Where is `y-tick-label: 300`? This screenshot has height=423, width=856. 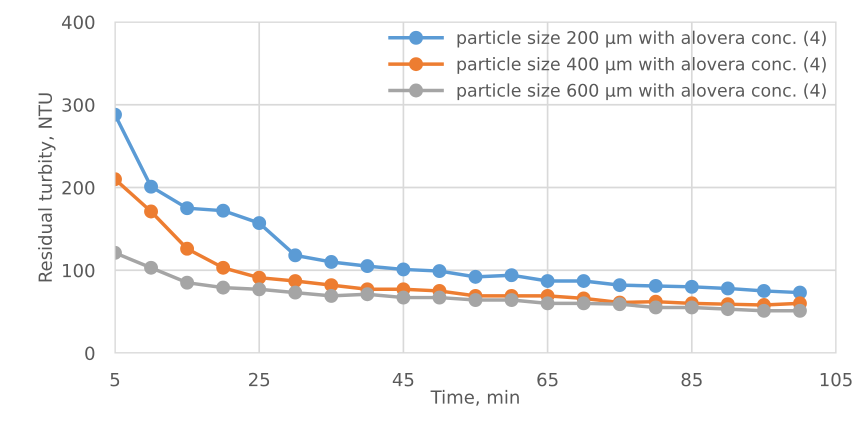 y-tick-label: 300 is located at coordinates (78, 105).